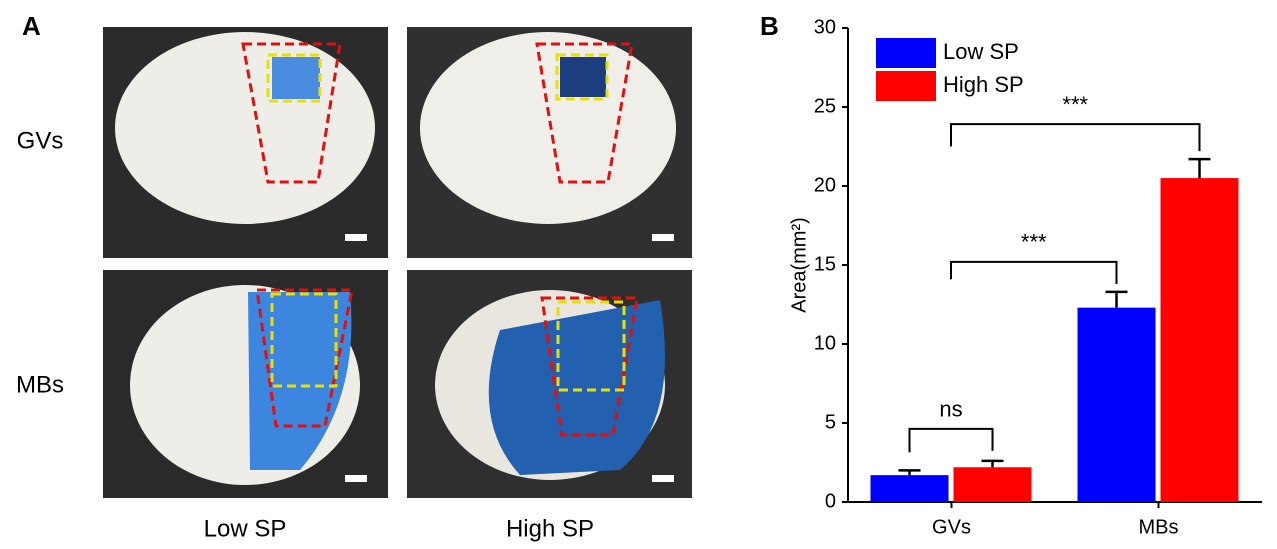 The width and height of the screenshot is (1277, 549). Describe the element at coordinates (550, 528) in the screenshot. I see `column-label: High SP` at that location.